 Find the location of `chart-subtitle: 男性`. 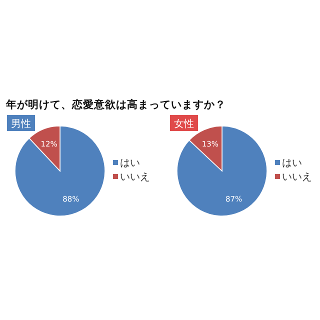

chart-subtitle: 男性 is located at coordinates (21, 124).